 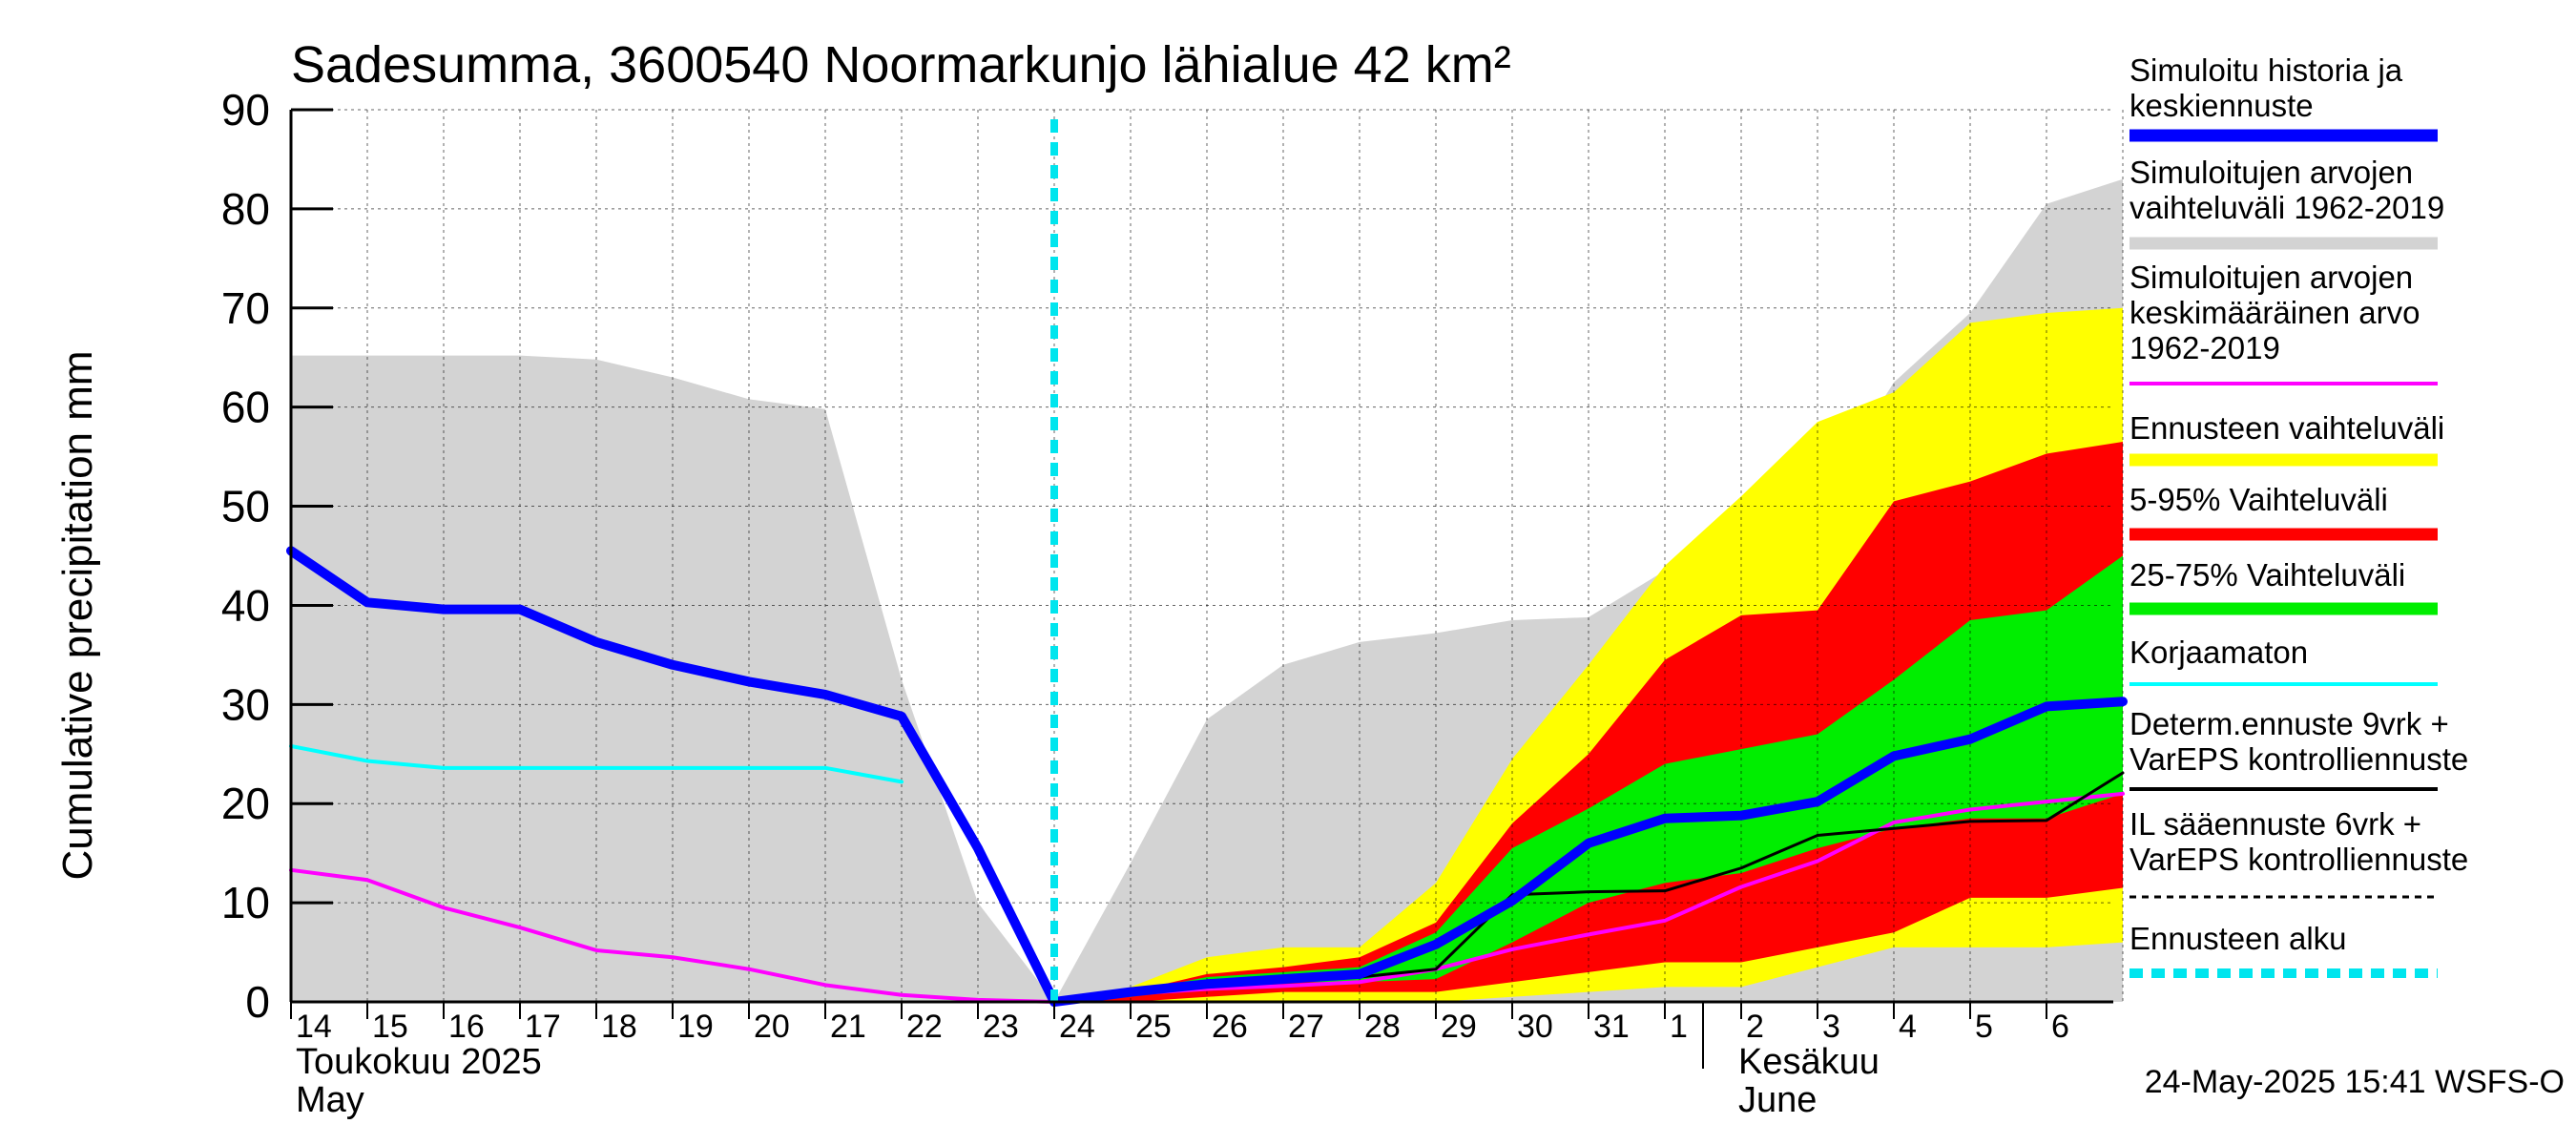 What do you see at coordinates (1908, 1027) in the screenshot?
I see `x-tick-label: 4` at bounding box center [1908, 1027].